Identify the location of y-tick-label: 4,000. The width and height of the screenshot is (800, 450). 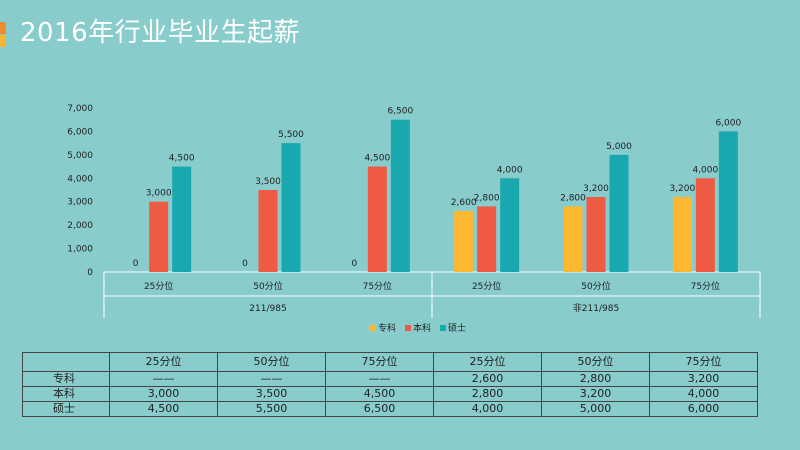
(80, 179).